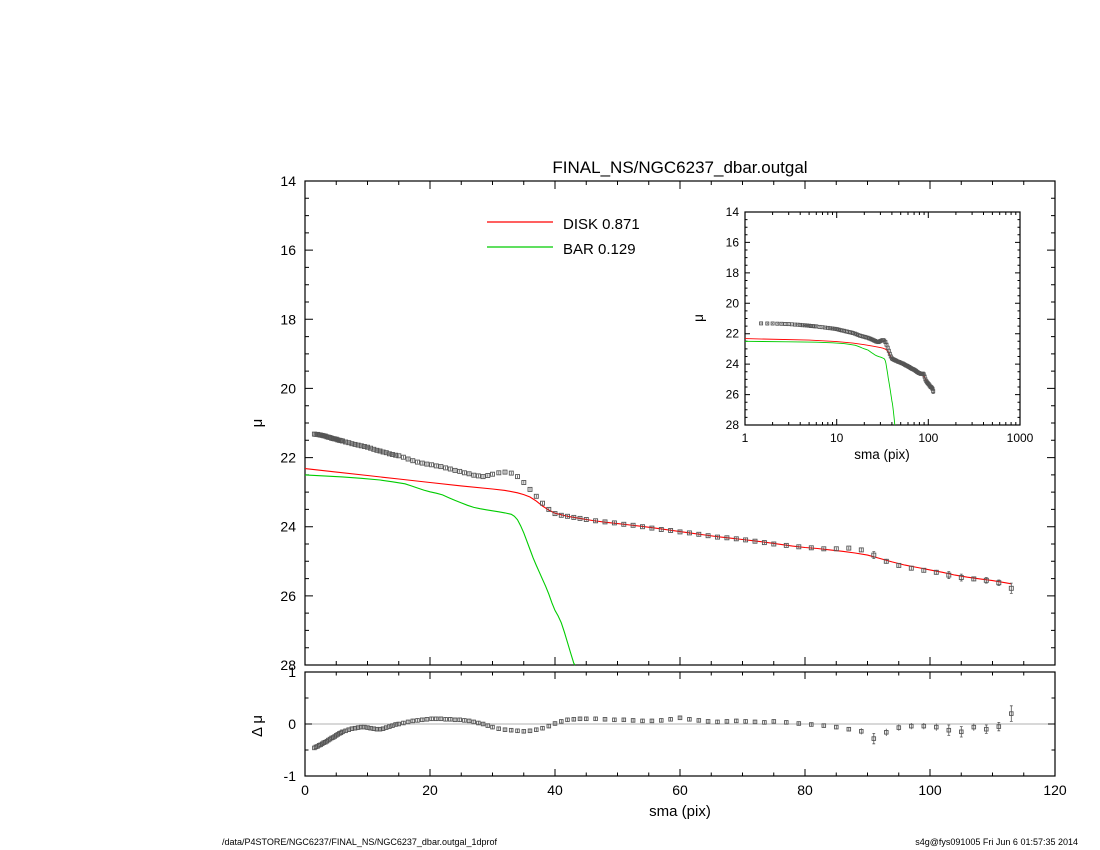 Image resolution: width=1100 pixels, height=850 pixels. What do you see at coordinates (837, 438) in the screenshot?
I see `inset-x-tick-label: 10` at bounding box center [837, 438].